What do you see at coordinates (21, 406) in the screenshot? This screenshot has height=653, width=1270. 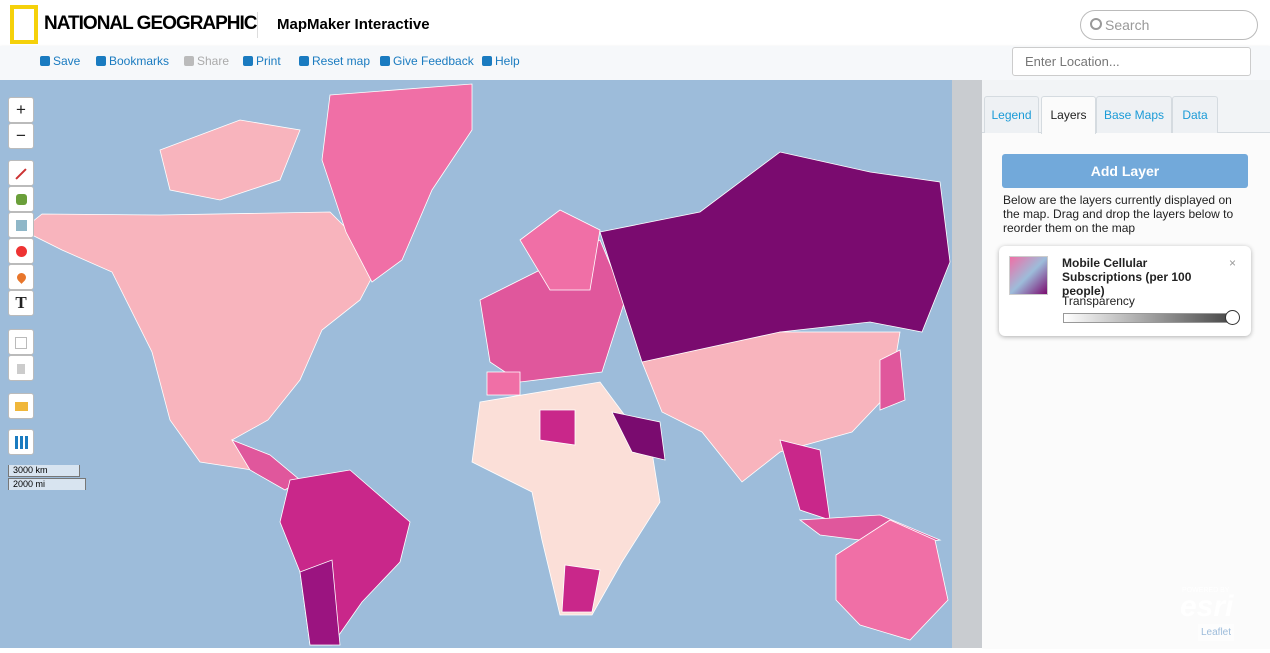 I see `flag-tool` at bounding box center [21, 406].